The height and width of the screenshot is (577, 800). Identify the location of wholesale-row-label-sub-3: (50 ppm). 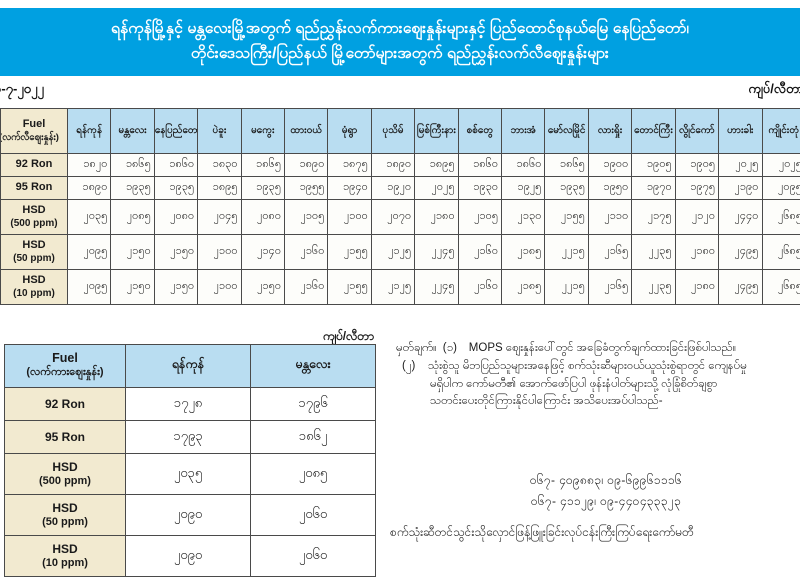
(65, 523).